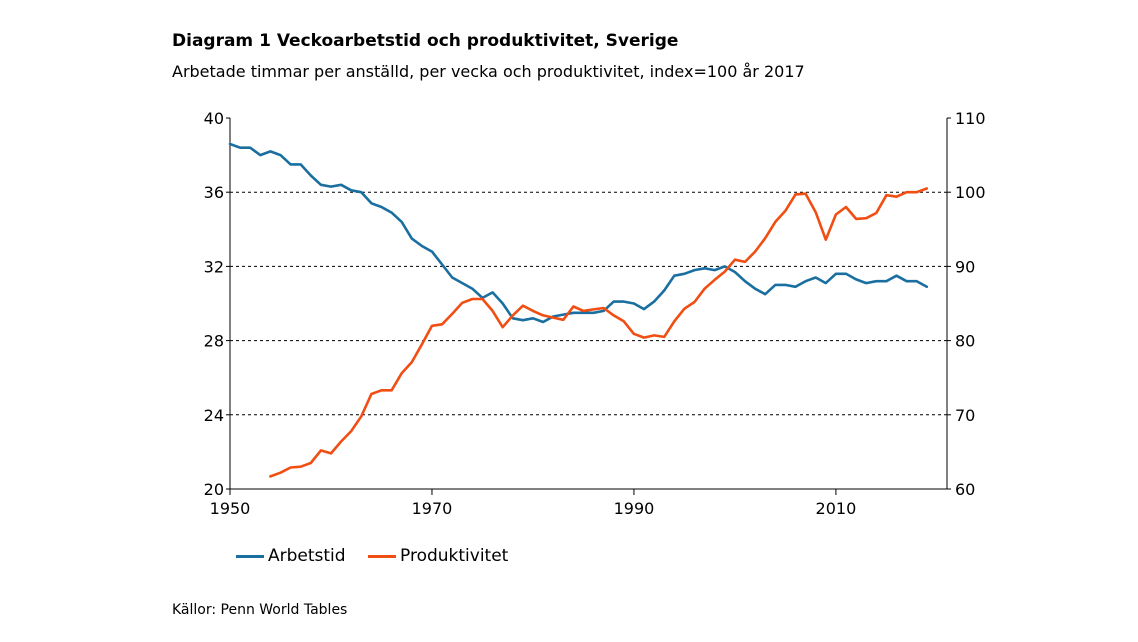  I want to click on x-tick-label: 1970, so click(432, 508).